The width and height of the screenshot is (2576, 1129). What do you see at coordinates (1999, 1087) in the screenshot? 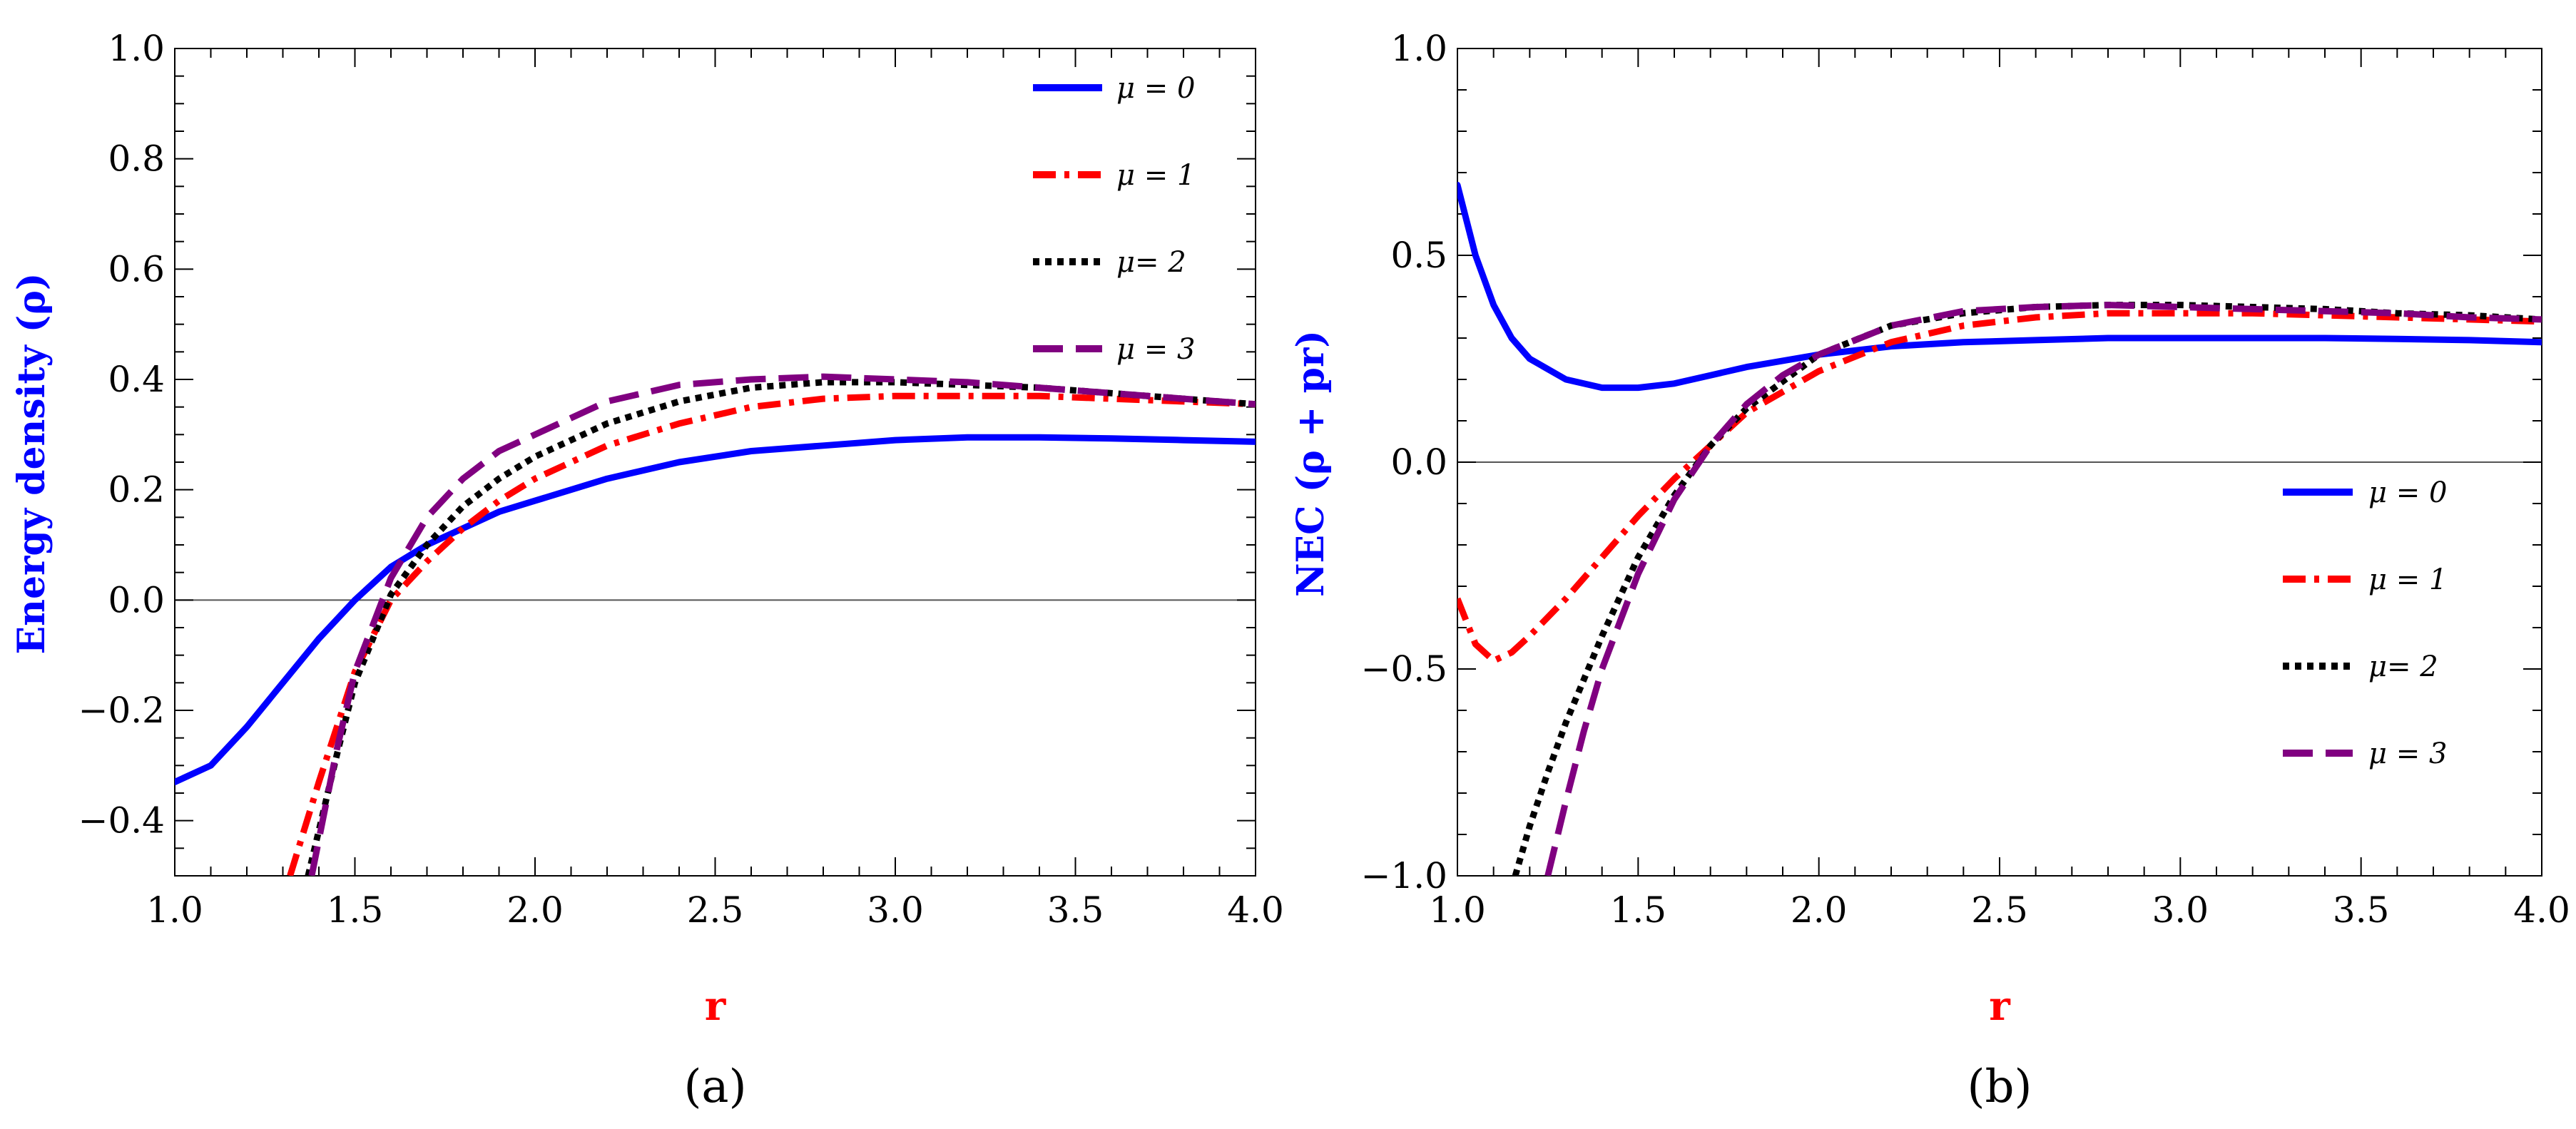
I see `panel-label: (b)` at bounding box center [1999, 1087].